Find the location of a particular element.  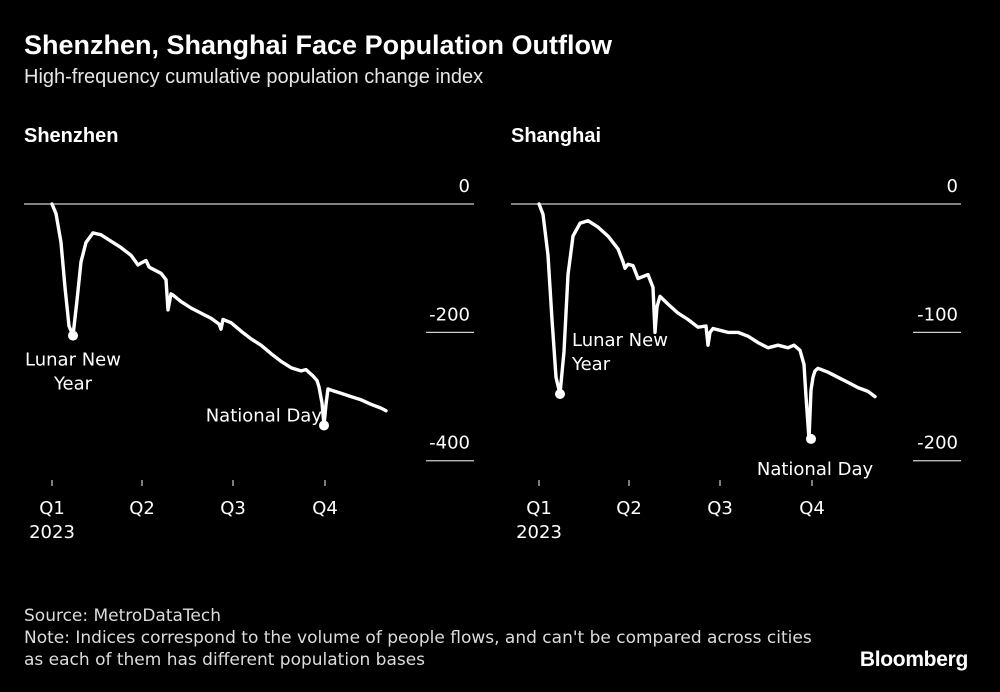

y-tick-label: -100 is located at coordinates (937, 314).